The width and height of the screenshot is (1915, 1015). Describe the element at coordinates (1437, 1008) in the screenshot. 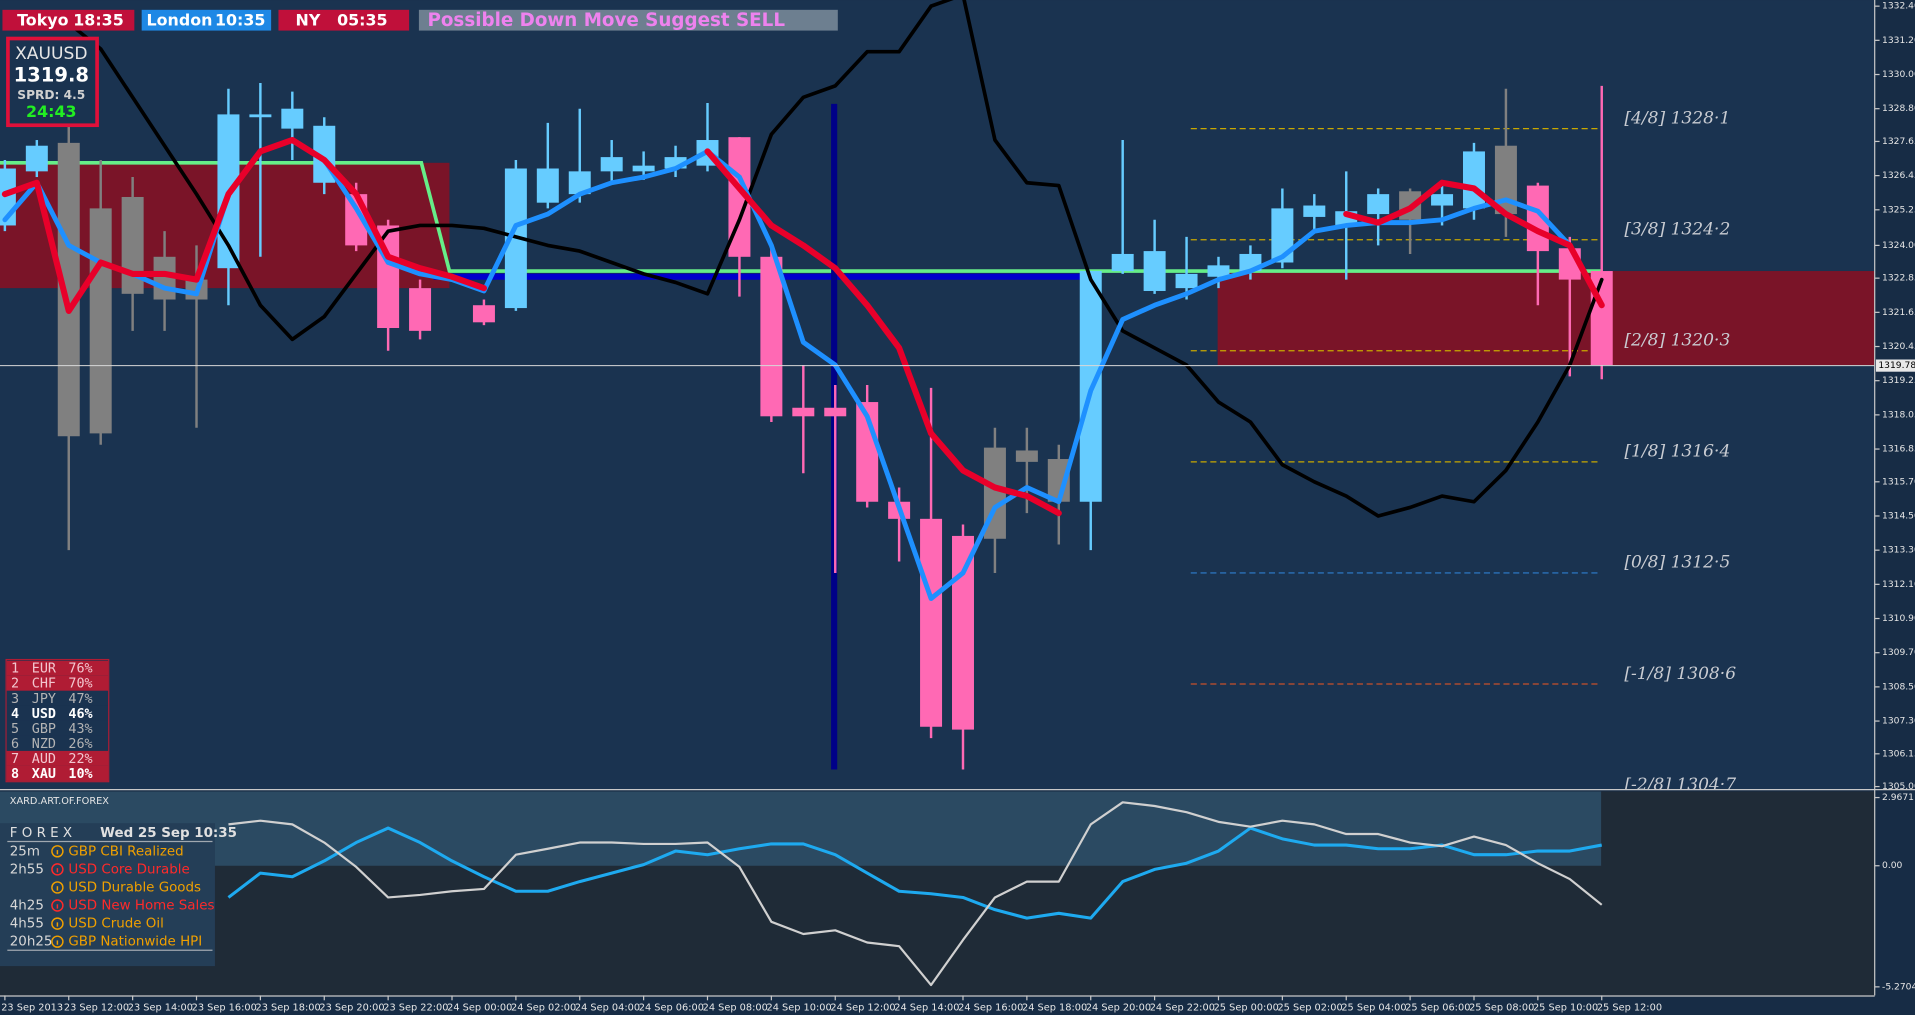

I see `time-label: 25 Sep 06:00` at that location.